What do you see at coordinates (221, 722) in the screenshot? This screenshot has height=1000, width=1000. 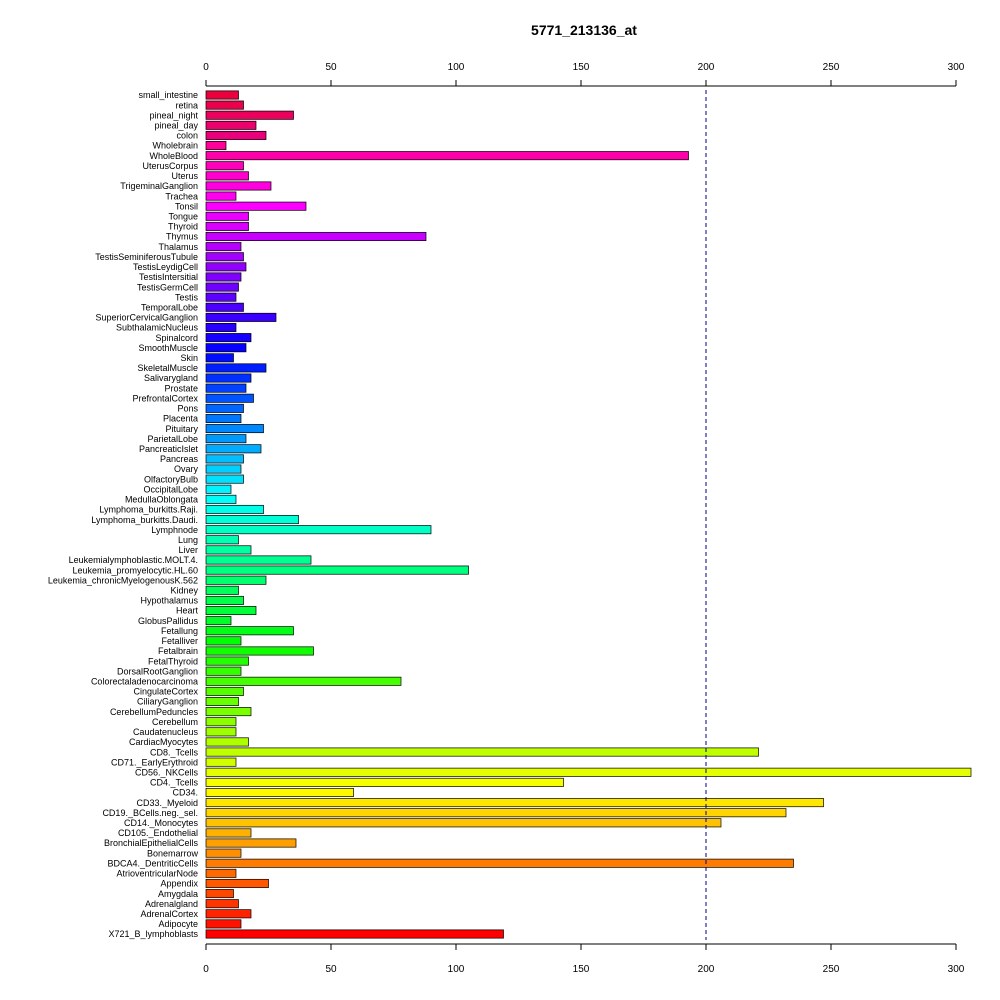 I see `bar-Cerebellum` at bounding box center [221, 722].